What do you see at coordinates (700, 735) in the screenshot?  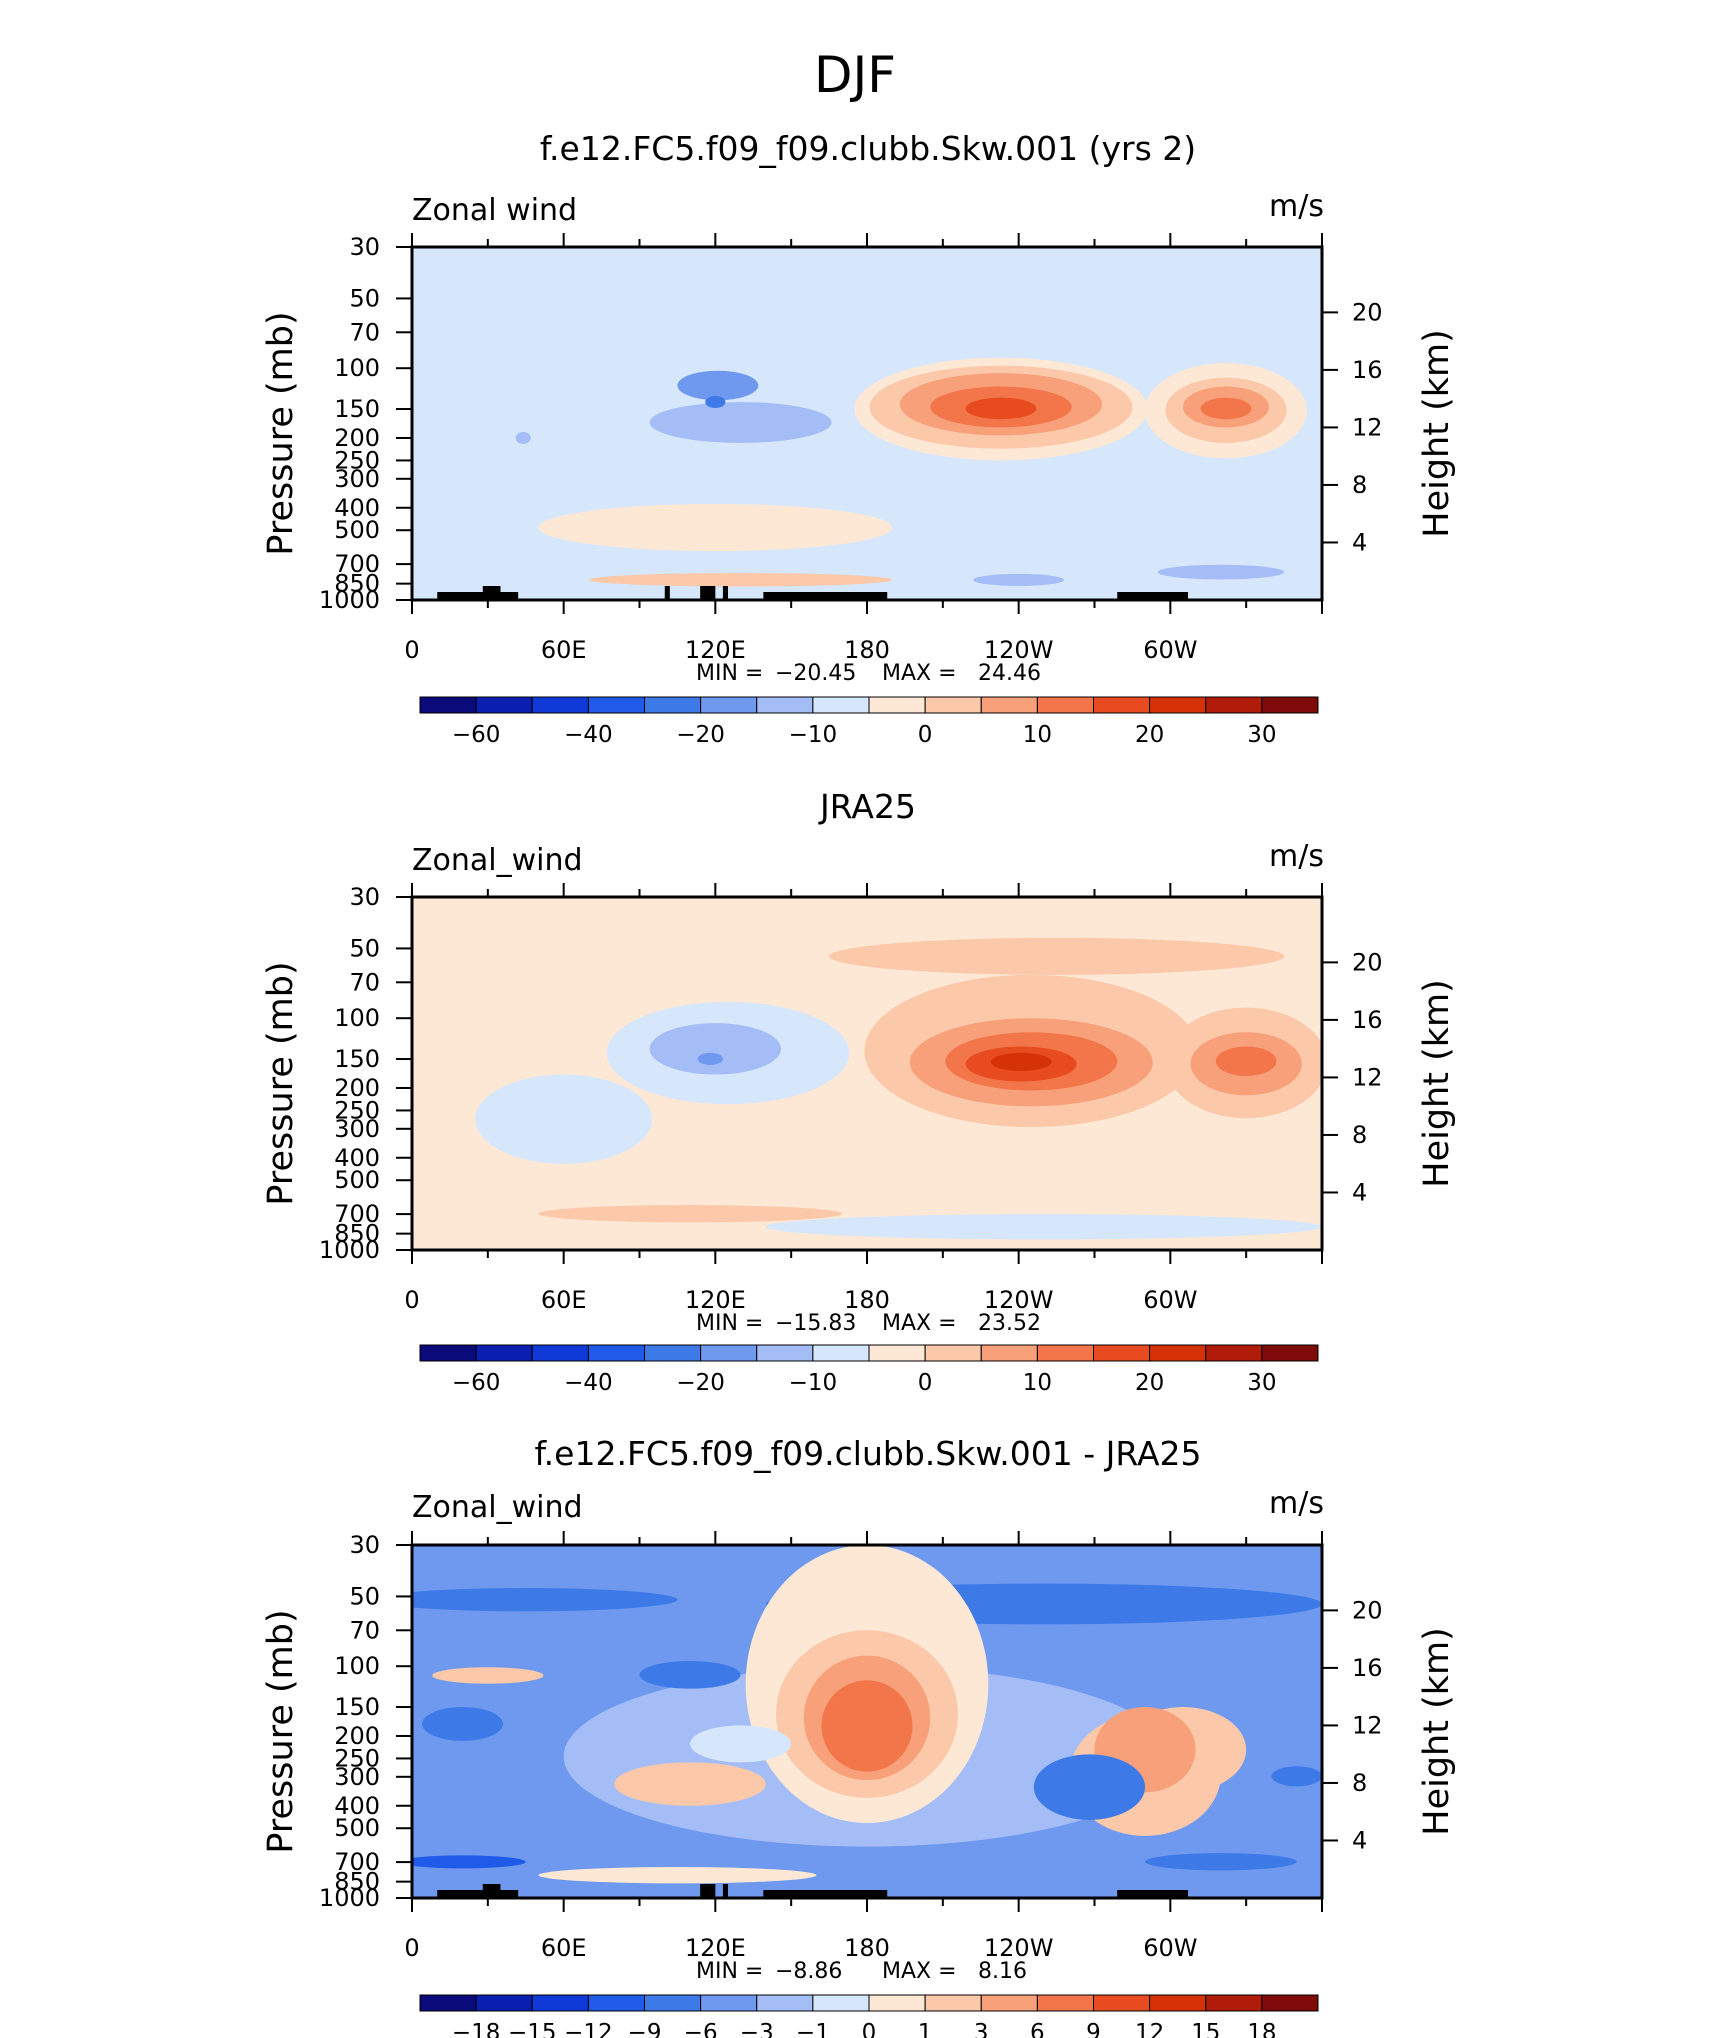 I see `colorbar-label: −20` at bounding box center [700, 735].